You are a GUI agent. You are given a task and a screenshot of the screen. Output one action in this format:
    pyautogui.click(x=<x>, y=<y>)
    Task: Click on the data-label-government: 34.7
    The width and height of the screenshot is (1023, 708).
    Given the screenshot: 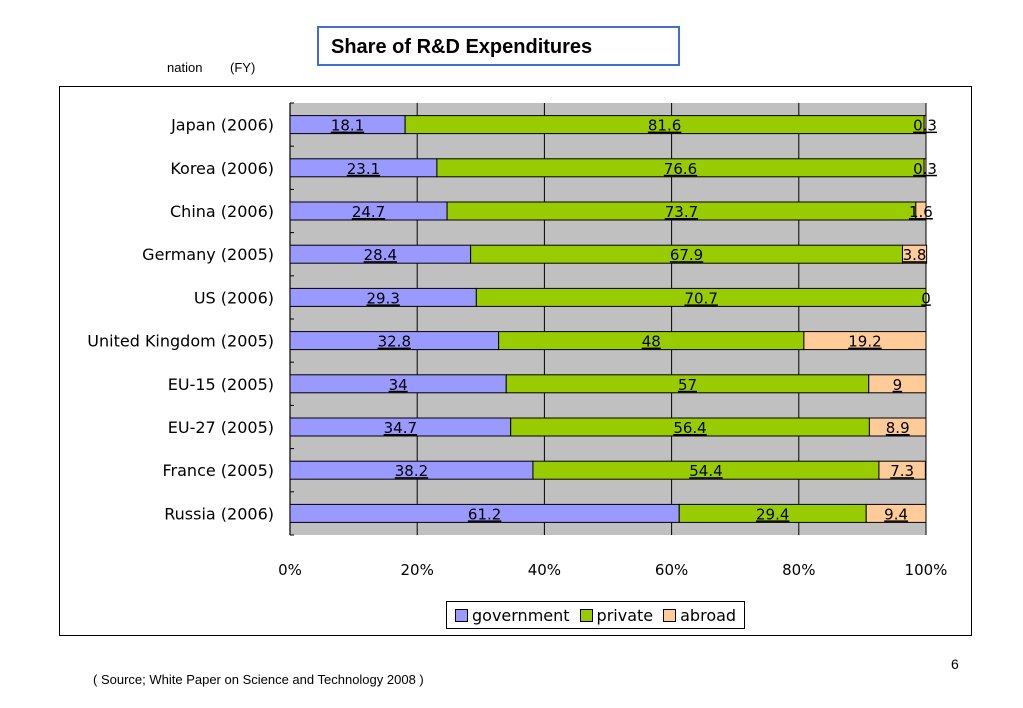 What is the action you would take?
    pyautogui.click(x=400, y=428)
    